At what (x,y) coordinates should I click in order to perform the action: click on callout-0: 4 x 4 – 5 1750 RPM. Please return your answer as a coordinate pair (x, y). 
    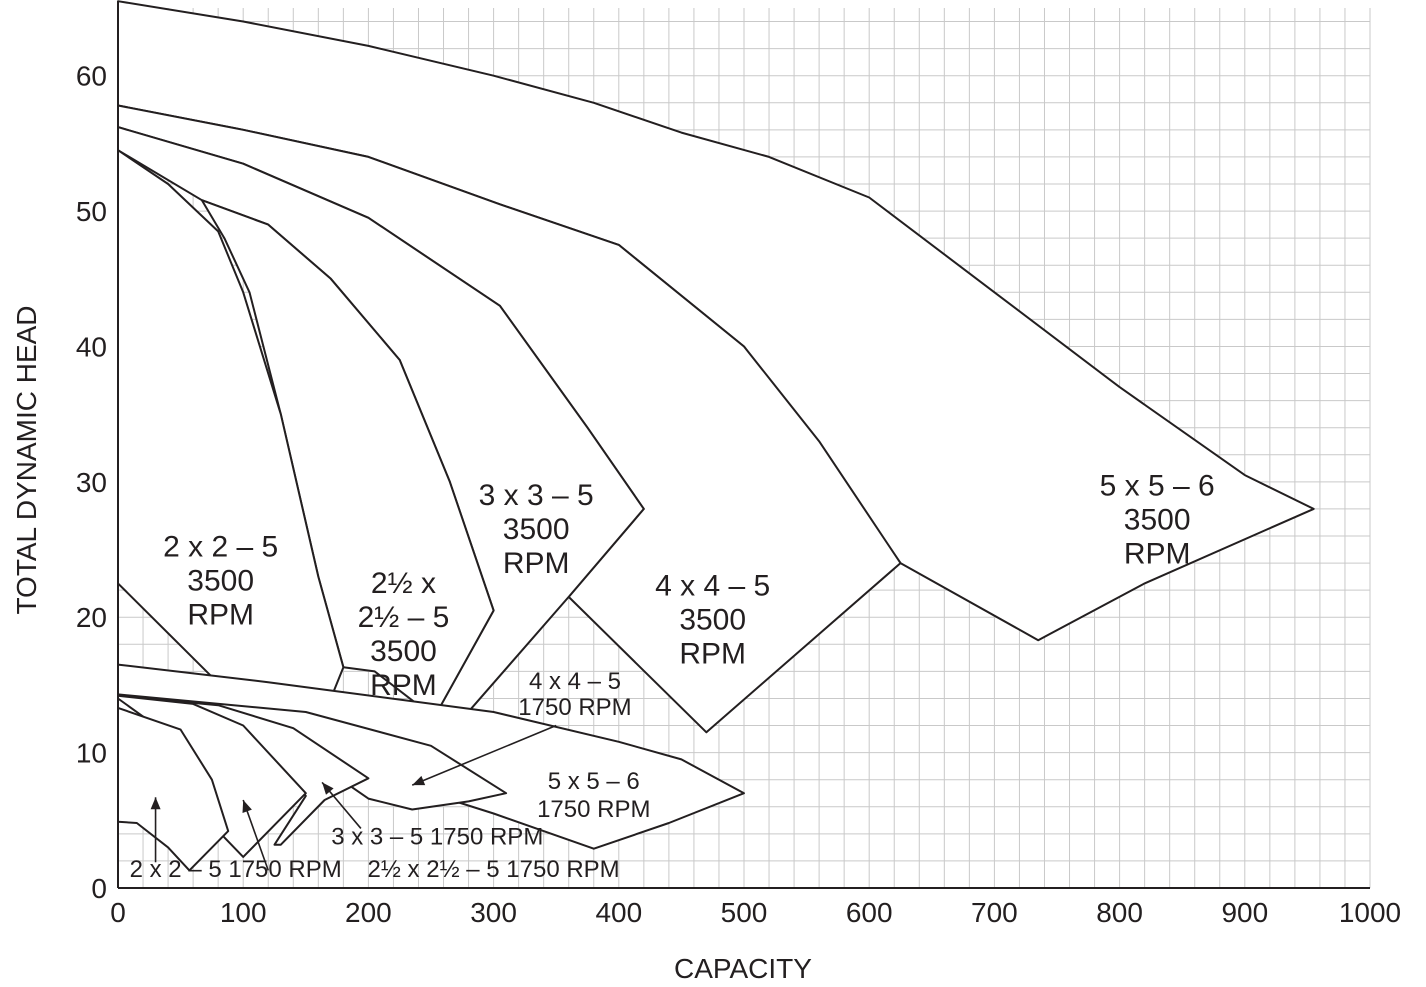
    Looking at the image, I should click on (521, 727).